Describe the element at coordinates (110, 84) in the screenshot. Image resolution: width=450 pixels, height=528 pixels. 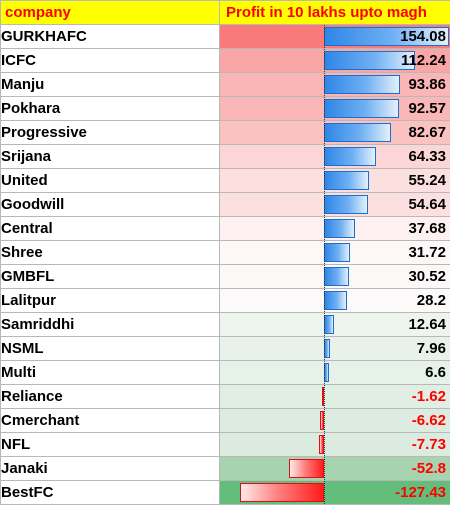
I see `company-cell: Manju` at that location.